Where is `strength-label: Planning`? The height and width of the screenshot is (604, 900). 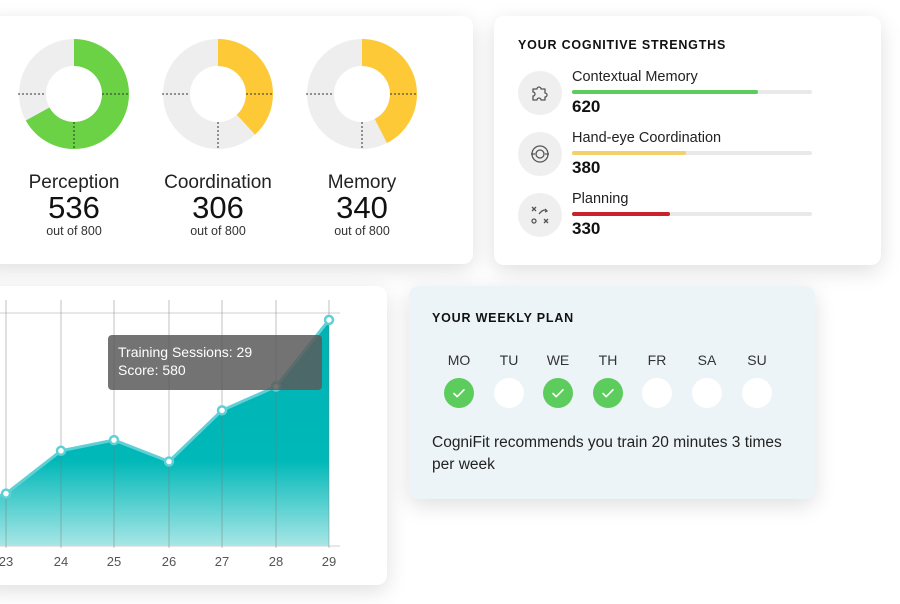
strength-label: Planning is located at coordinates (600, 199).